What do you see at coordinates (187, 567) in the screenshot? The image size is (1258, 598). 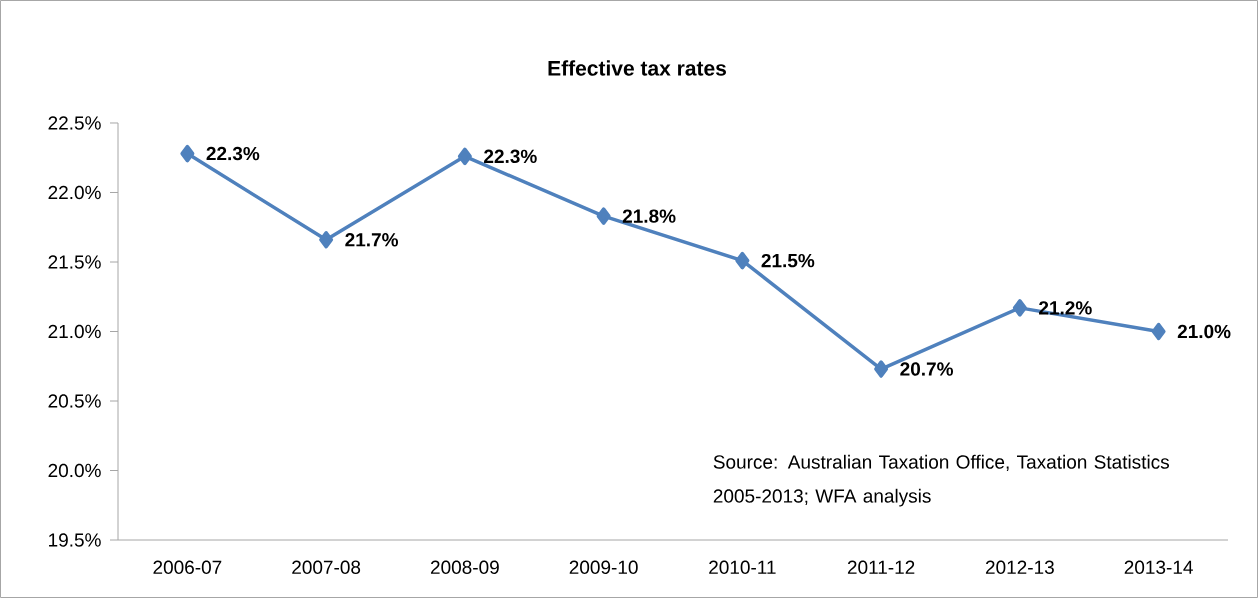 I see `x-tick-label: 2006-07` at bounding box center [187, 567].